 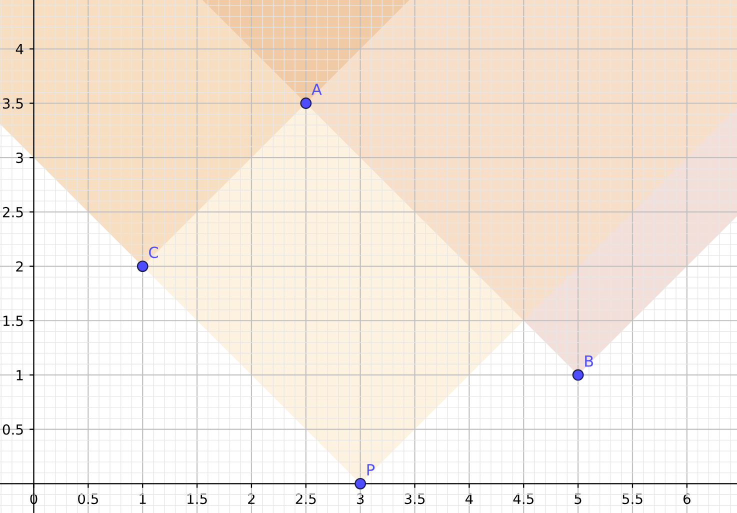 What do you see at coordinates (251, 499) in the screenshot?
I see `x-tick-label: 2` at bounding box center [251, 499].